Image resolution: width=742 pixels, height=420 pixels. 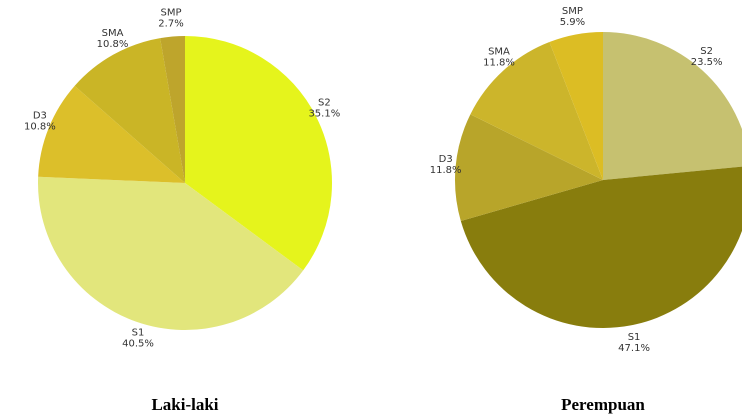 What do you see at coordinates (572, 22) in the screenshot?
I see `slice-percent: 5.9%` at bounding box center [572, 22].